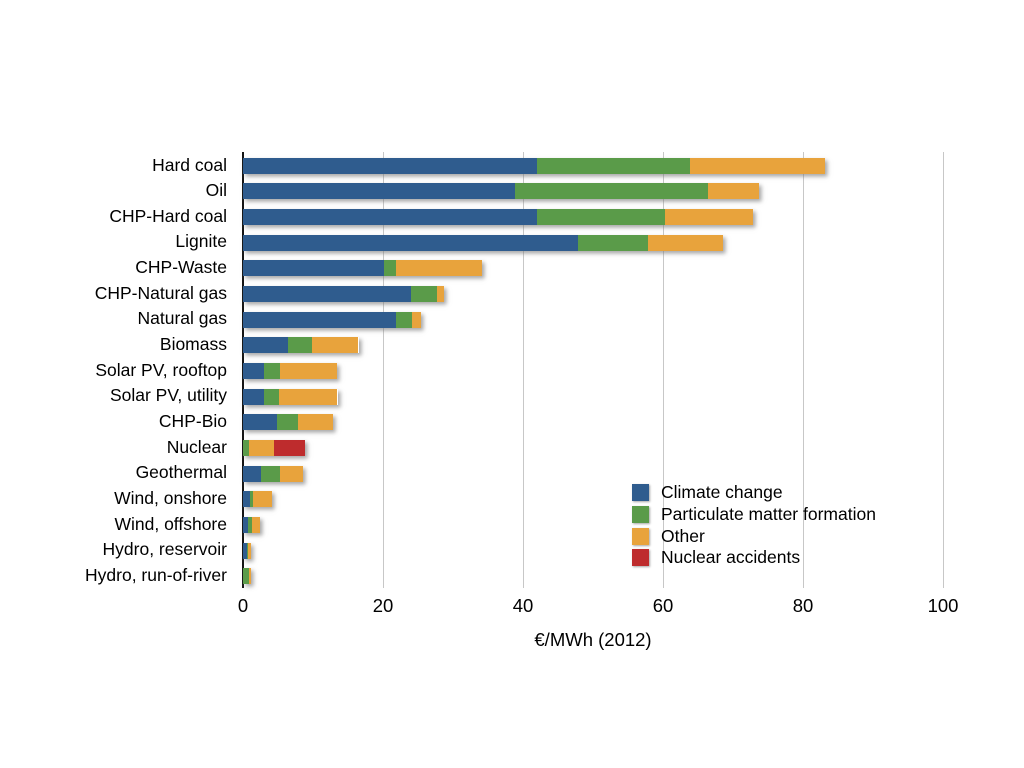 The width and height of the screenshot is (1024, 768). Describe the element at coordinates (243, 605) in the screenshot. I see `x-tick-0: 0` at that location.